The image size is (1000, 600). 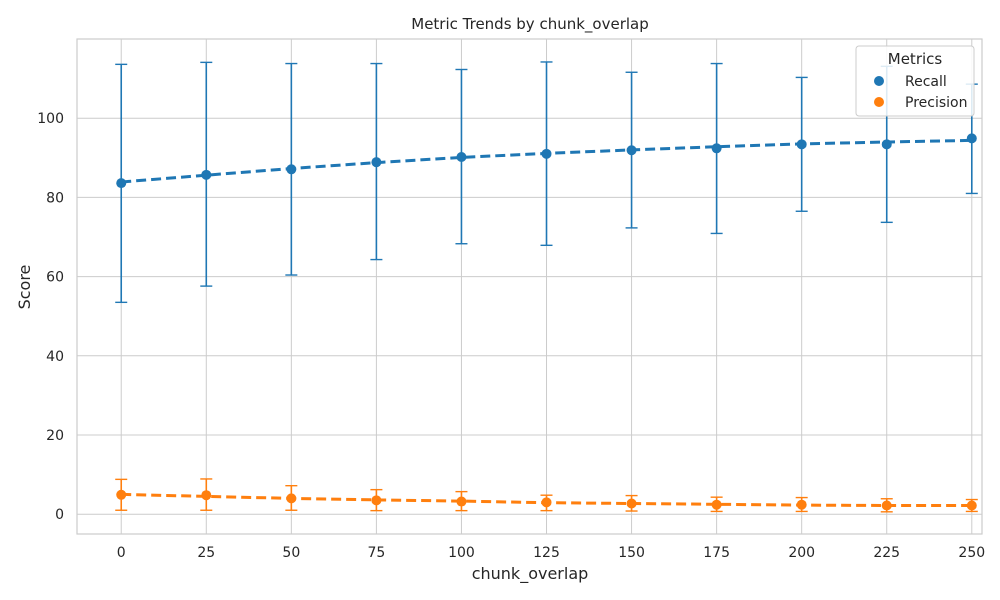 What do you see at coordinates (716, 553) in the screenshot?
I see `x-tick-label: 175` at bounding box center [716, 553].